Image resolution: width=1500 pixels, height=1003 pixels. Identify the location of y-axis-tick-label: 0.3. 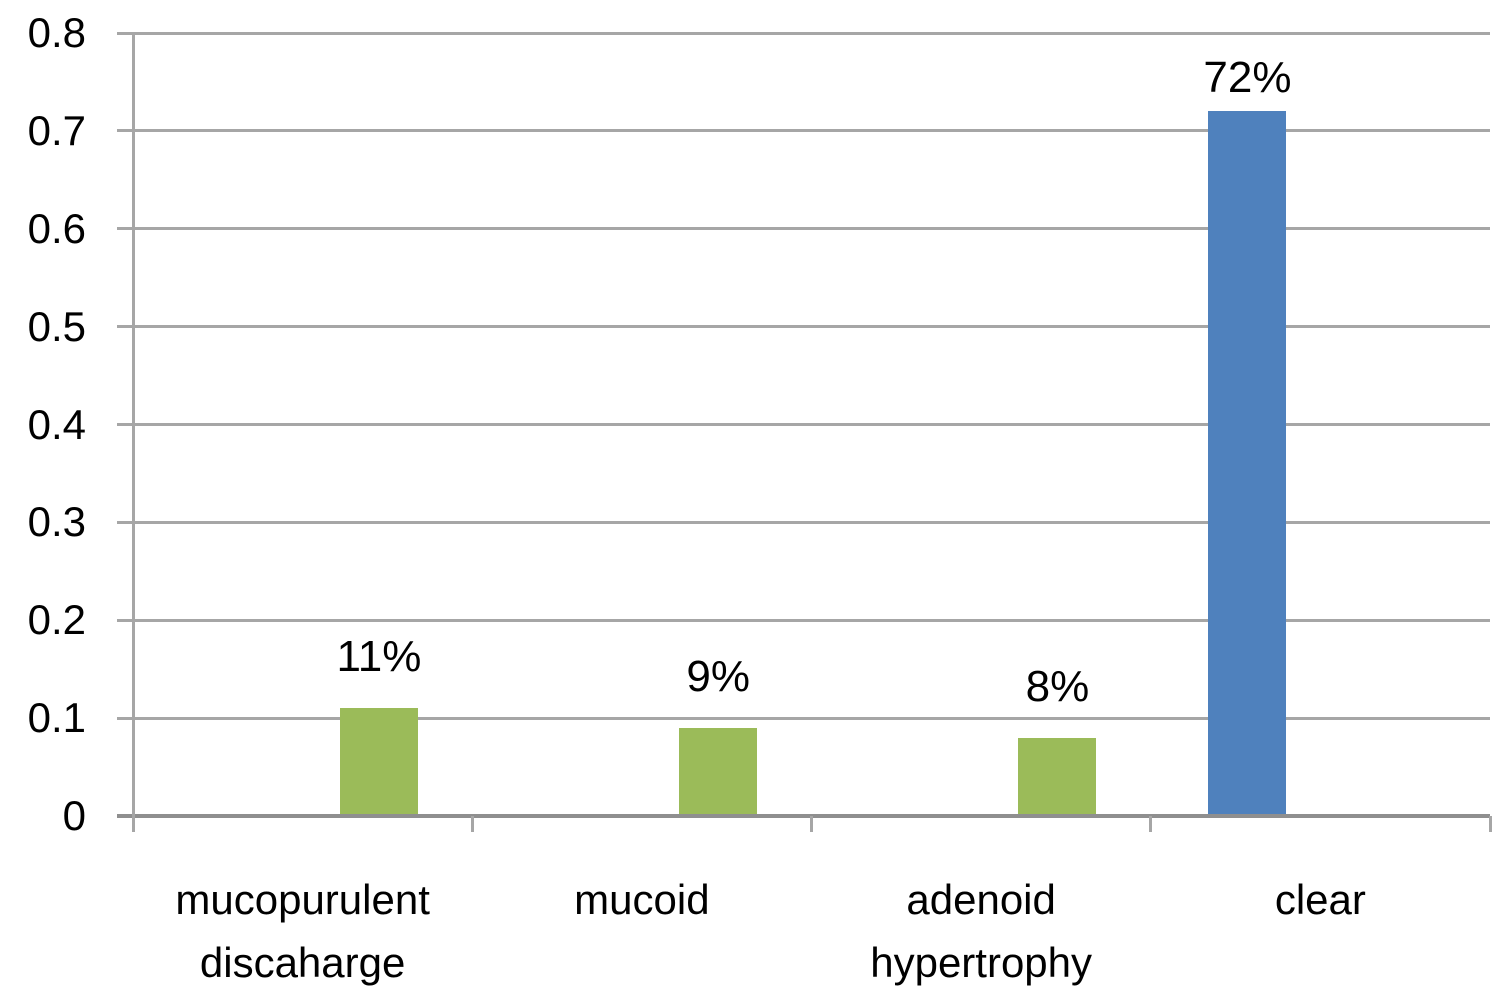
(56, 522).